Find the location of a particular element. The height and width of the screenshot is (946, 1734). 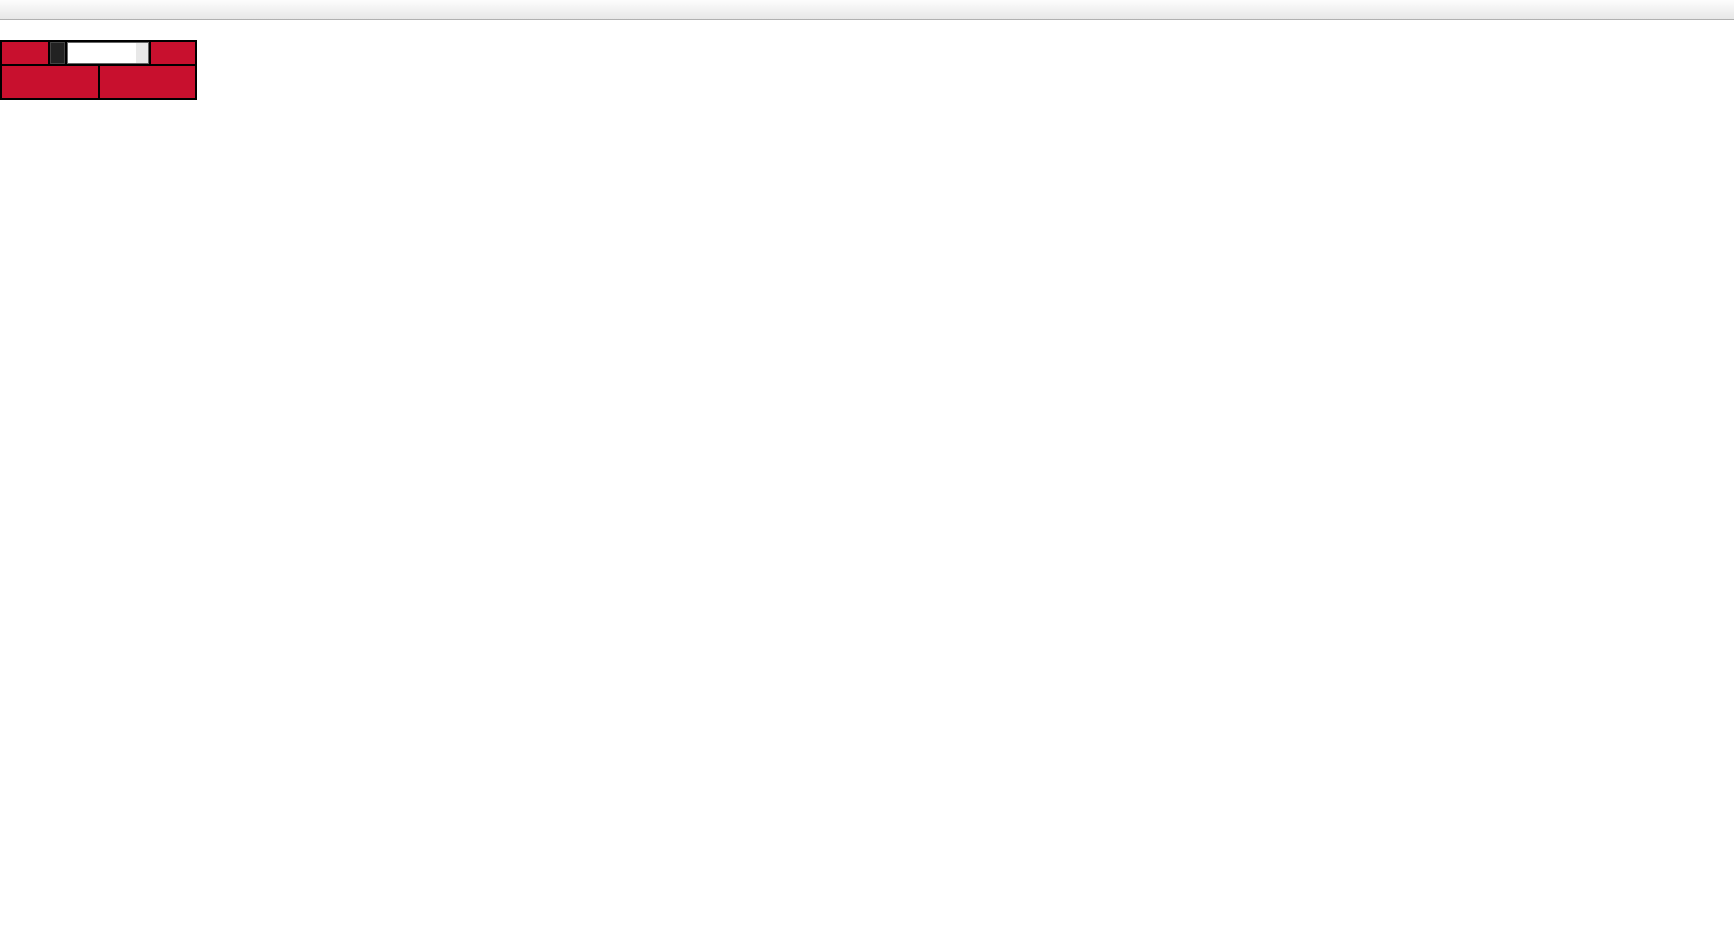

volume-control is located at coordinates (108, 53).